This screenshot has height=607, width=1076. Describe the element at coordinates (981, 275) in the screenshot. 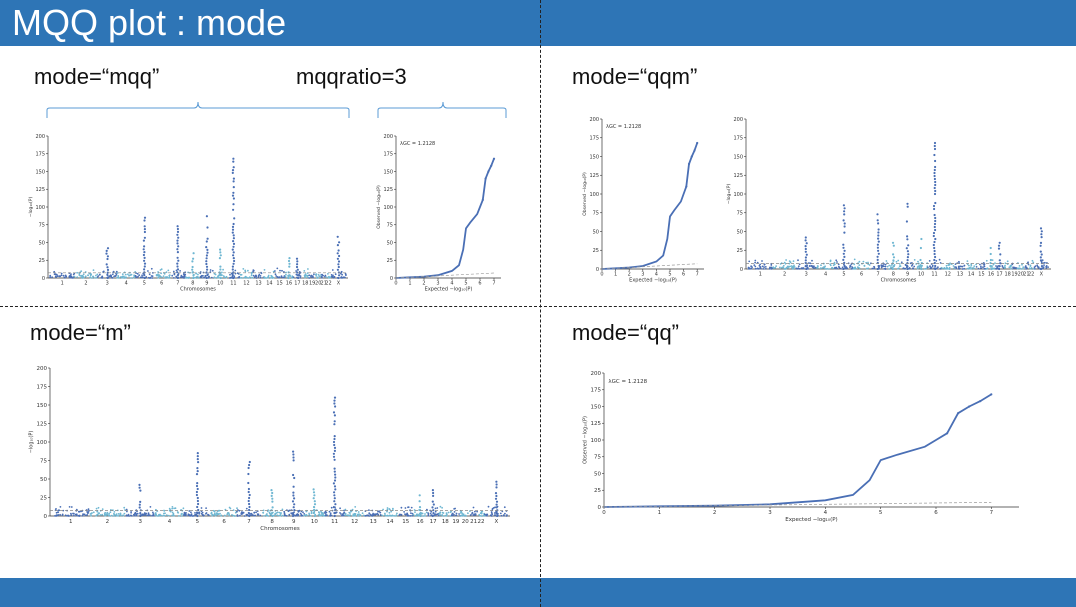

I see `chromosome-label: 15` at that location.